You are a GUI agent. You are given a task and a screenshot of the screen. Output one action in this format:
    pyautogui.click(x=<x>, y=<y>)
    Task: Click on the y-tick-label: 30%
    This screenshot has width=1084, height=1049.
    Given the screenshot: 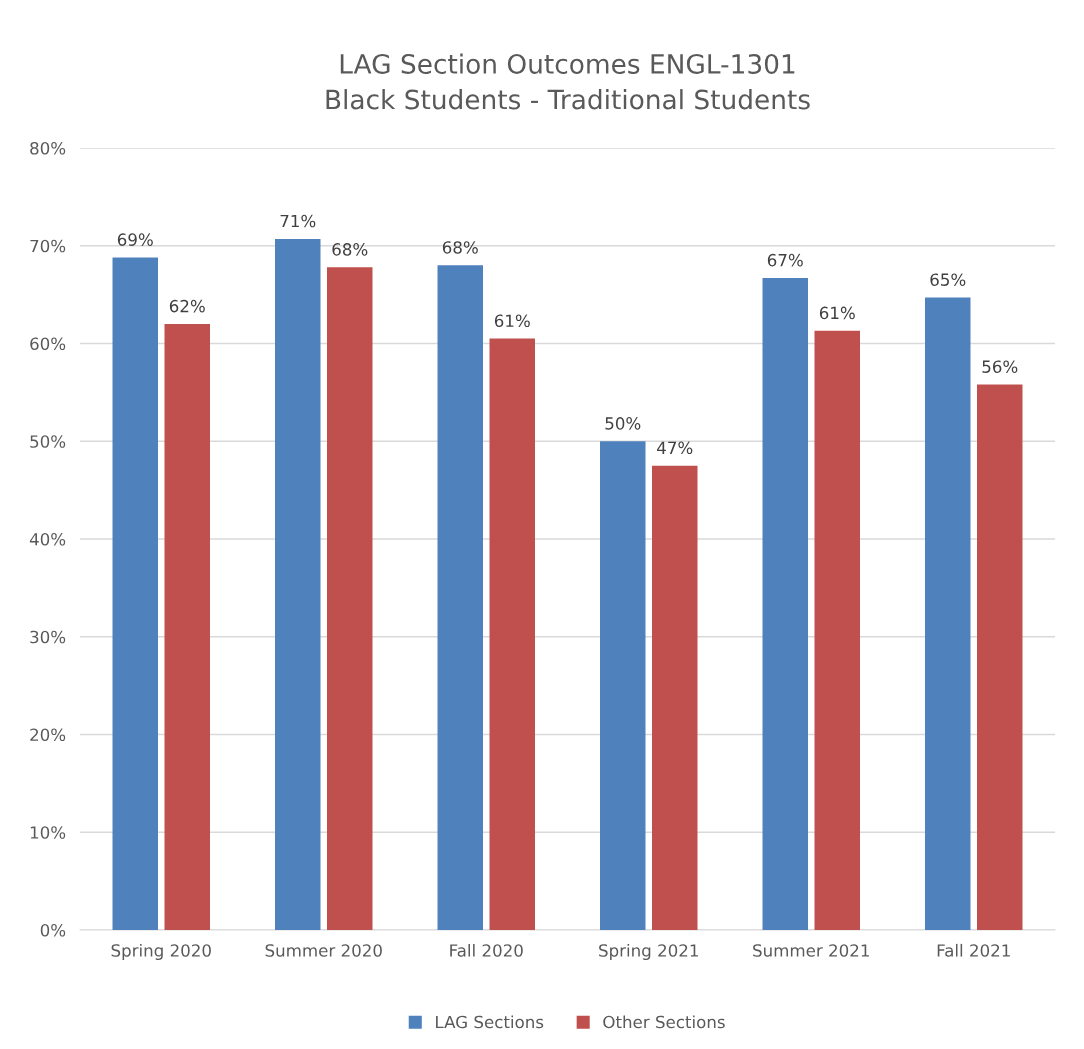 What is the action you would take?
    pyautogui.click(x=48, y=637)
    